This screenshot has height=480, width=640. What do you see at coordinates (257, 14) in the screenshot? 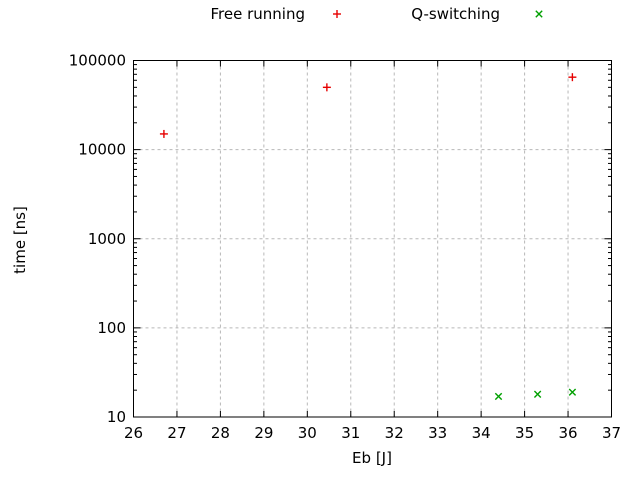
I see `legend-label-free-running: Free running` at bounding box center [257, 14].